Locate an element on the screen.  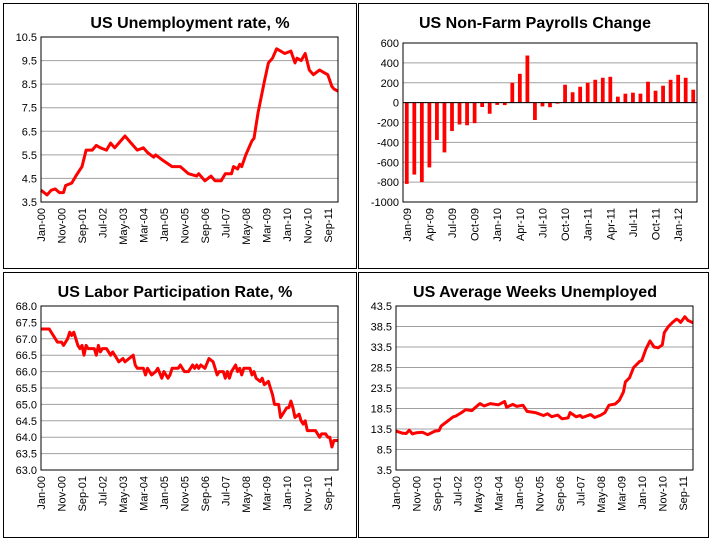
x-tick-label: Jul-11 is located at coordinates (634, 222).